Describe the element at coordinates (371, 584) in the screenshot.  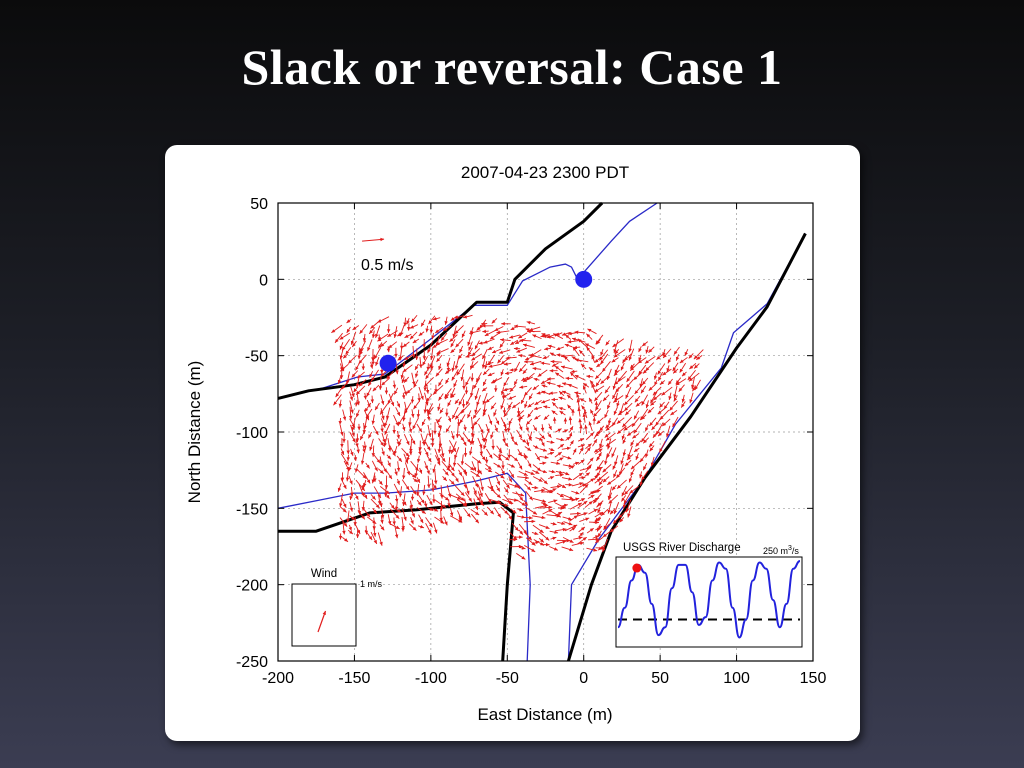
I see `wind-scale-label: 1 m/s` at that location.